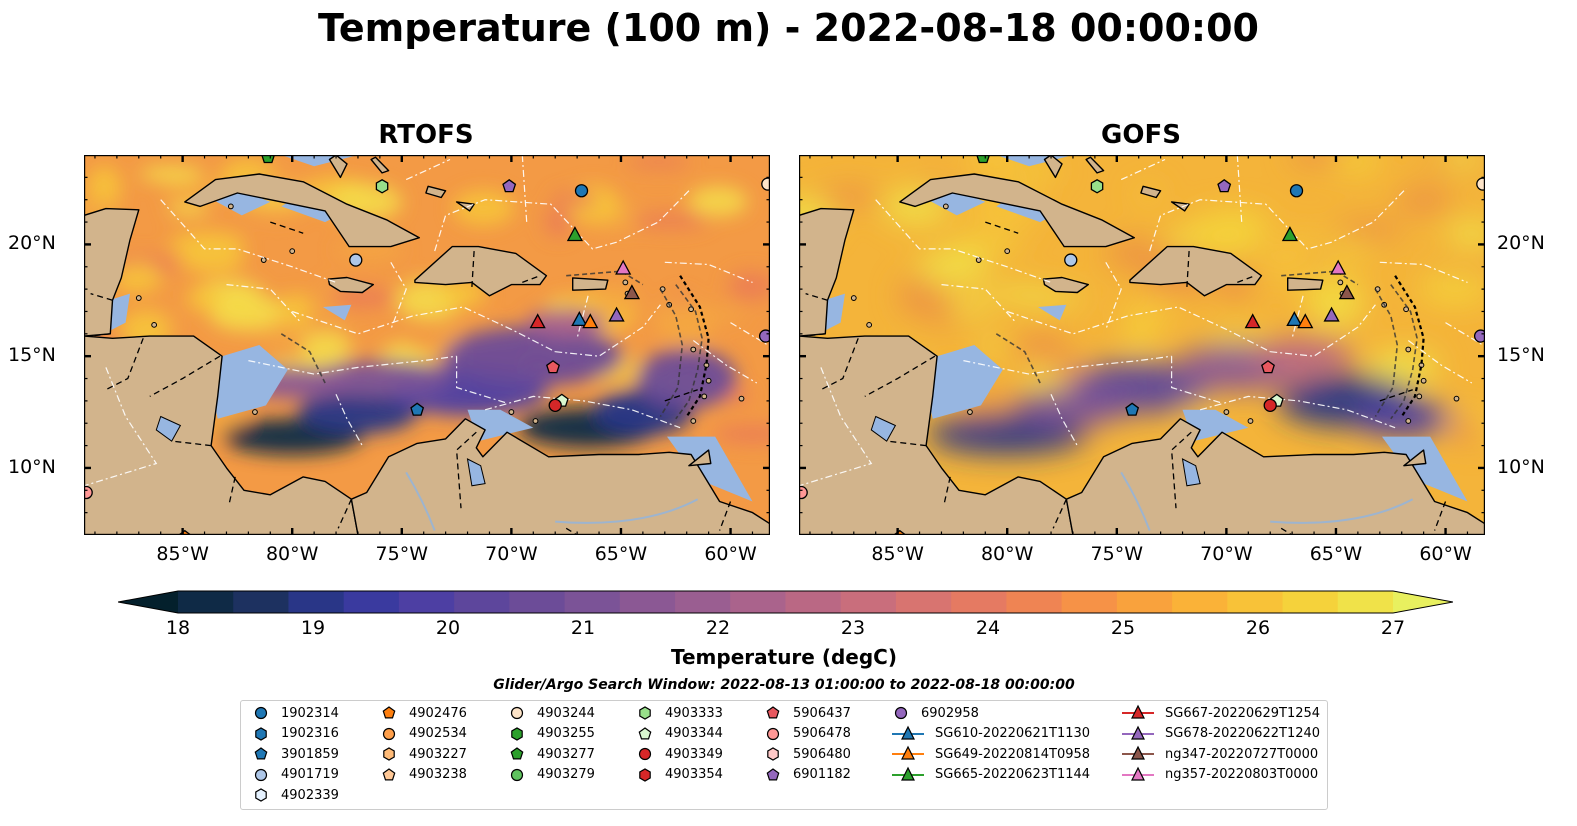 The width and height of the screenshot is (1577, 826). I want to click on y-tick-label-left: 10°N, so click(32, 466).